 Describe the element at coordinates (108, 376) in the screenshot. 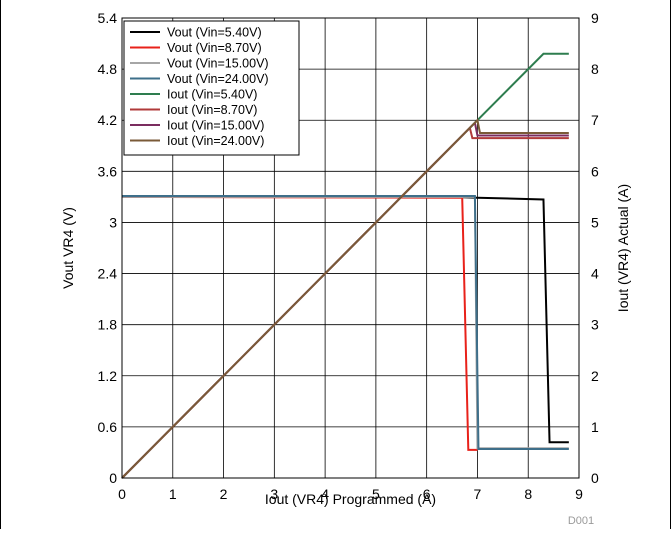

I see `y-left-tick-label: 1.2` at that location.